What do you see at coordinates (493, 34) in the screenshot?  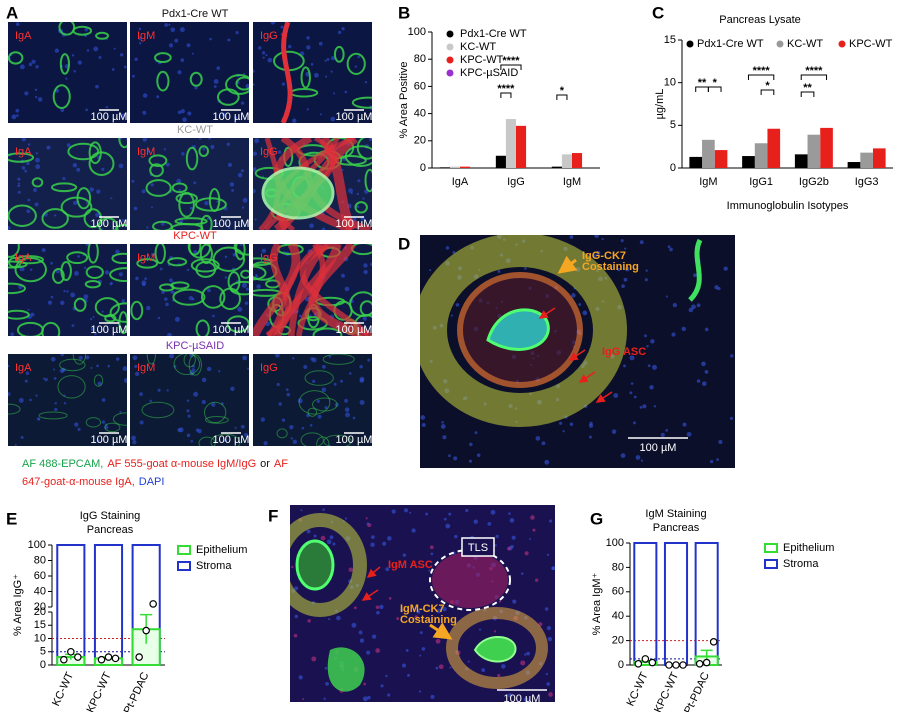 I see `legend-label: Pdx1-Cre WT` at bounding box center [493, 34].